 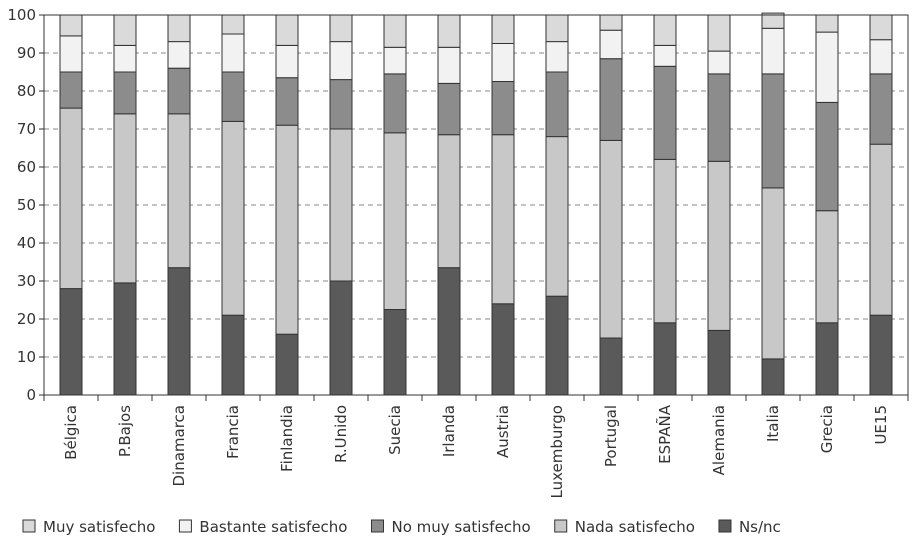 I want to click on y-tick-label: 70, so click(x=26, y=129).